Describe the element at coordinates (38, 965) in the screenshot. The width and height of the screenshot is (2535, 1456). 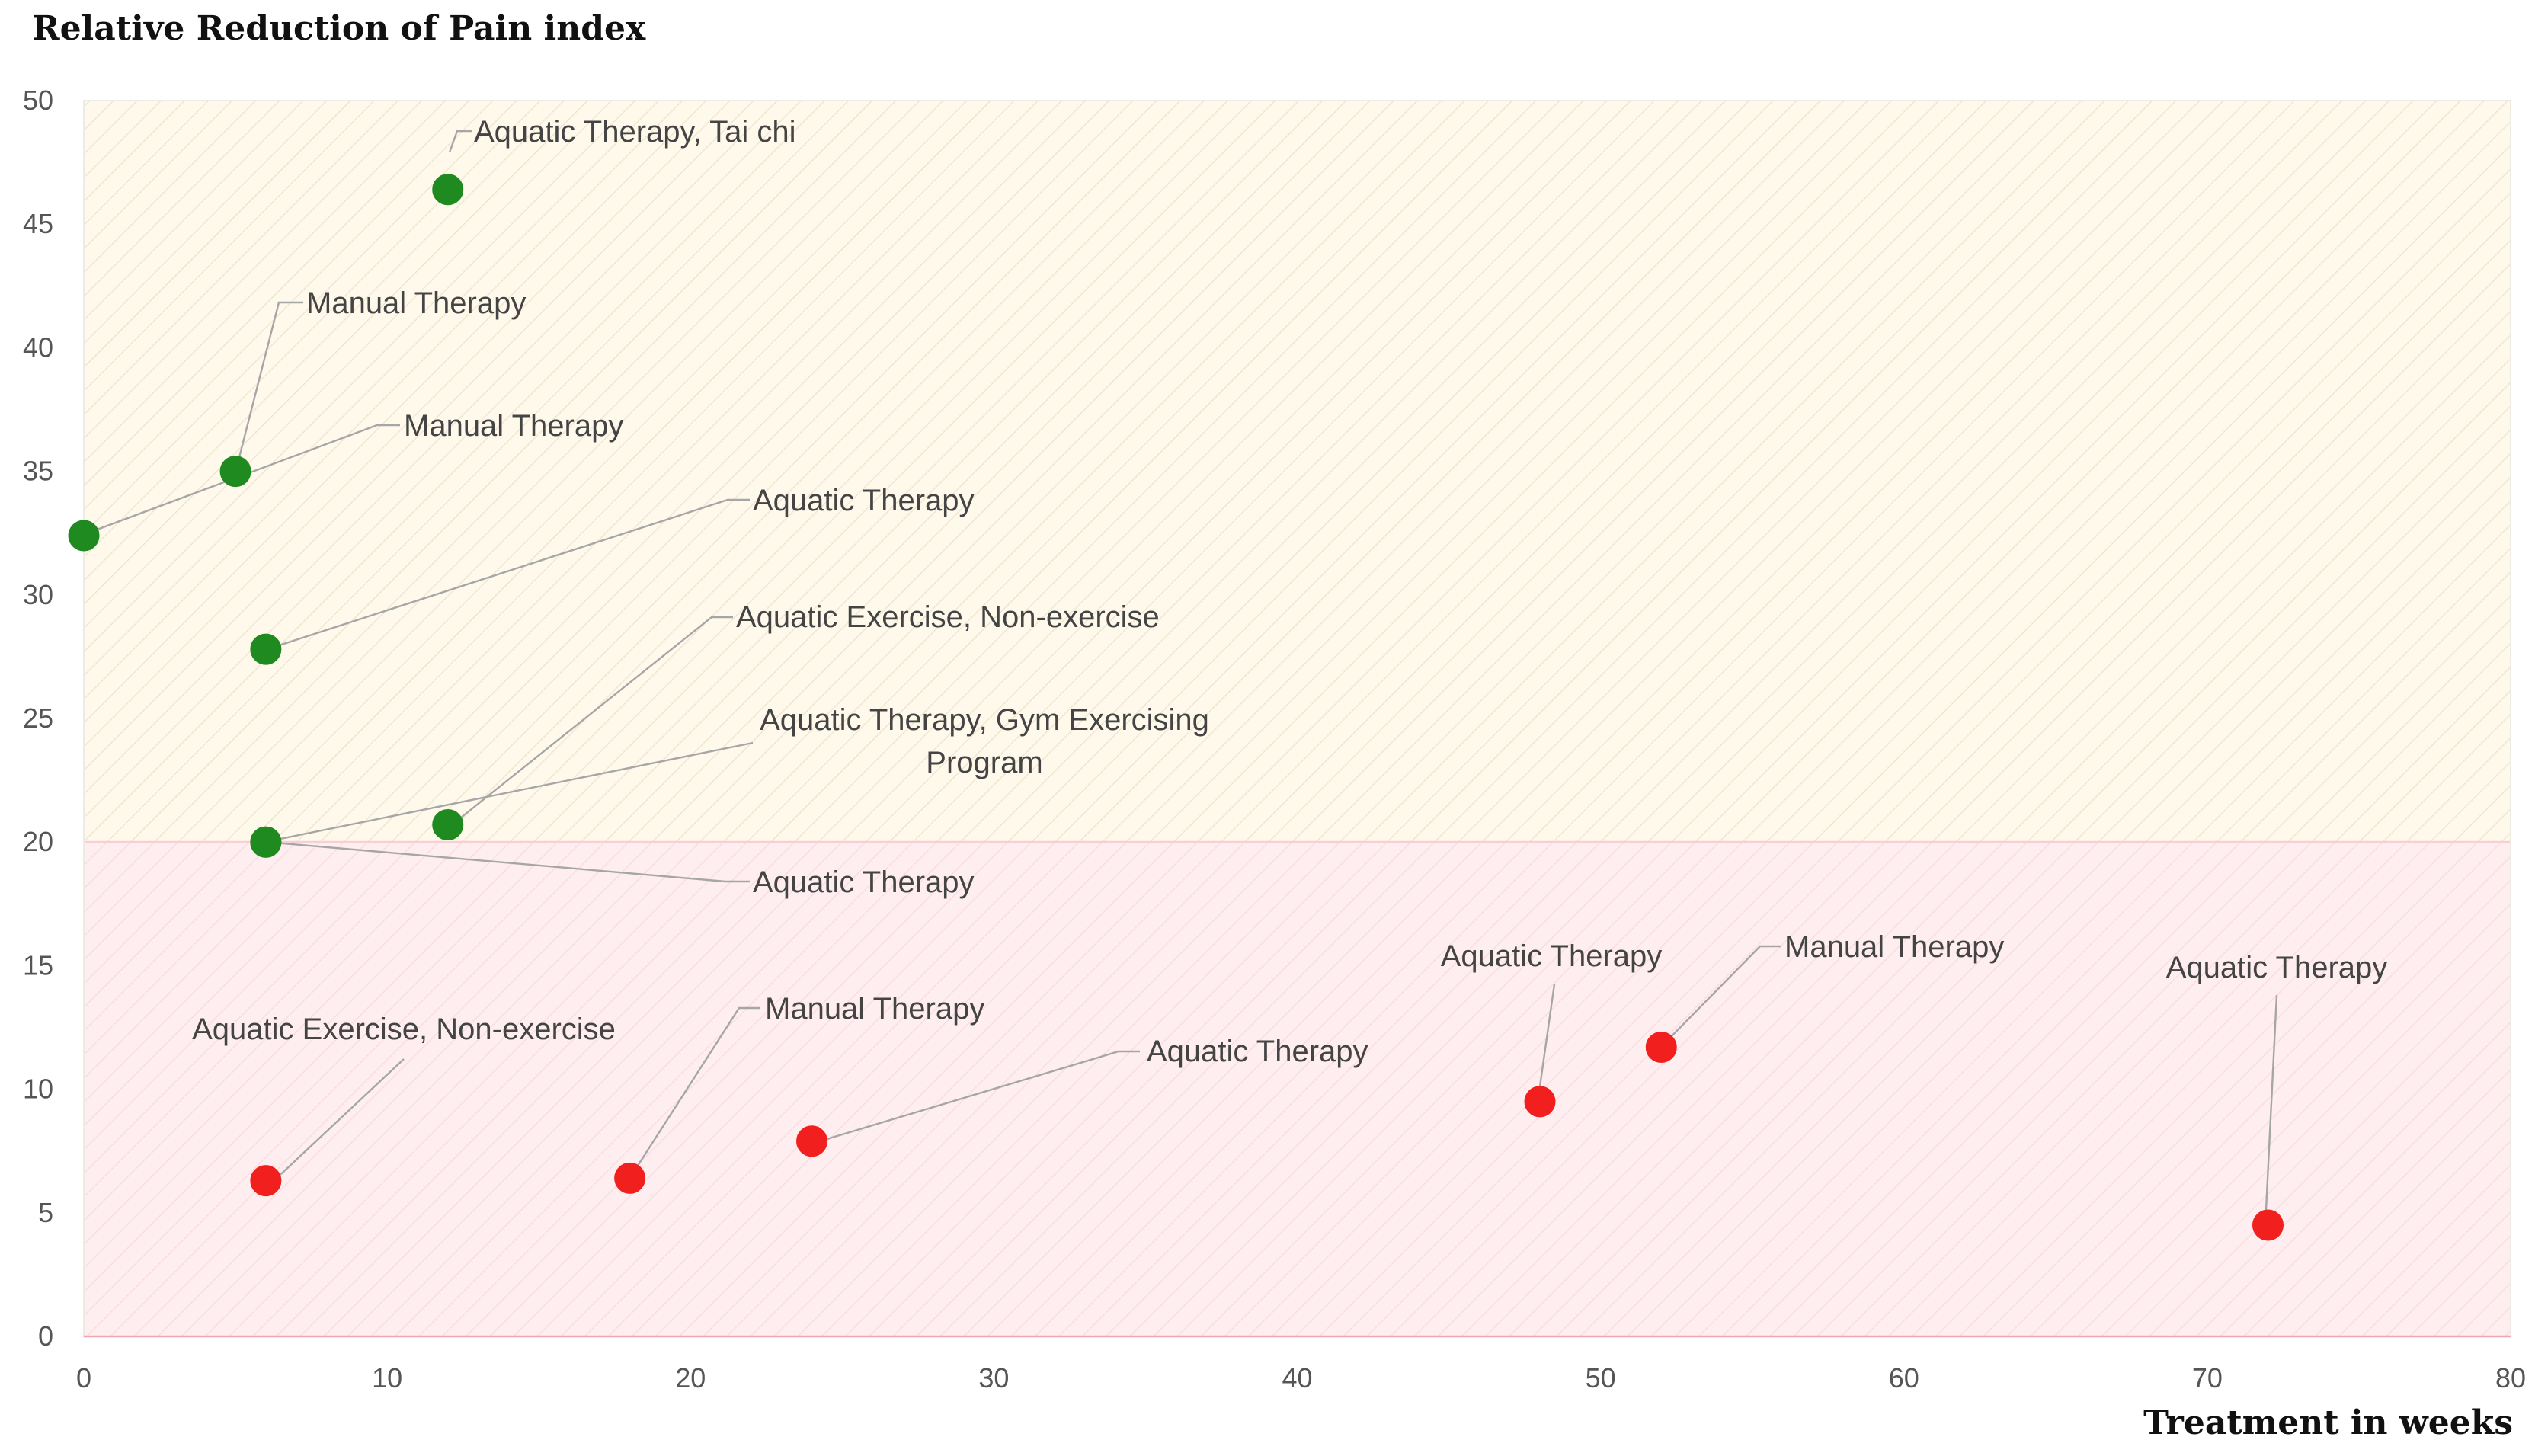
I see `y-tick-label: 15` at that location.